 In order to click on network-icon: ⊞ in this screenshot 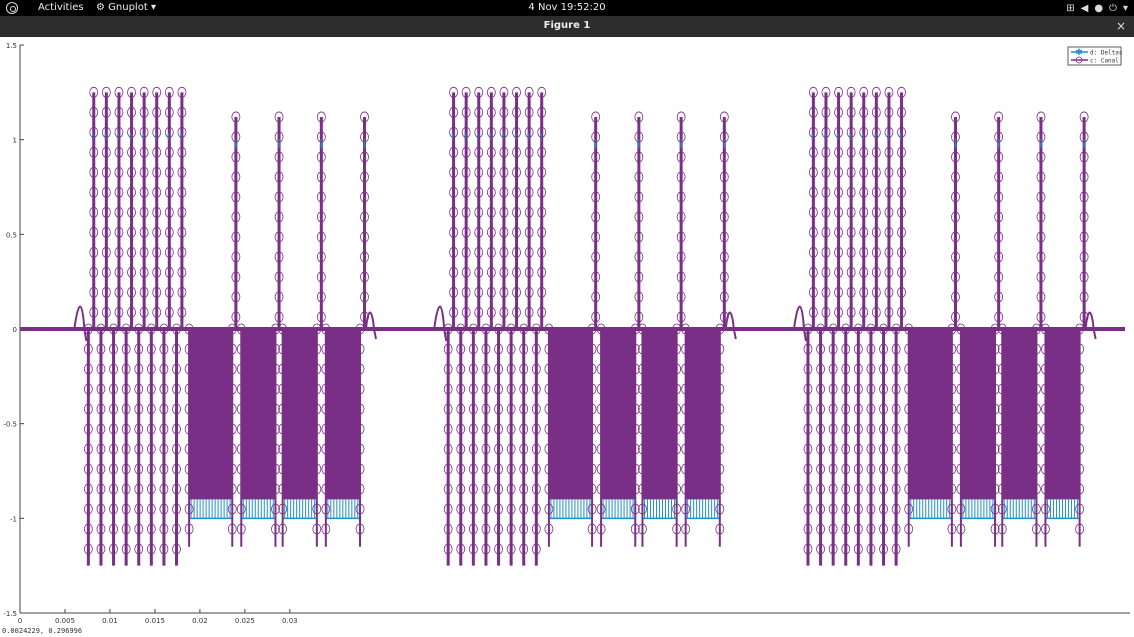, I will do `click(1070, 8)`.